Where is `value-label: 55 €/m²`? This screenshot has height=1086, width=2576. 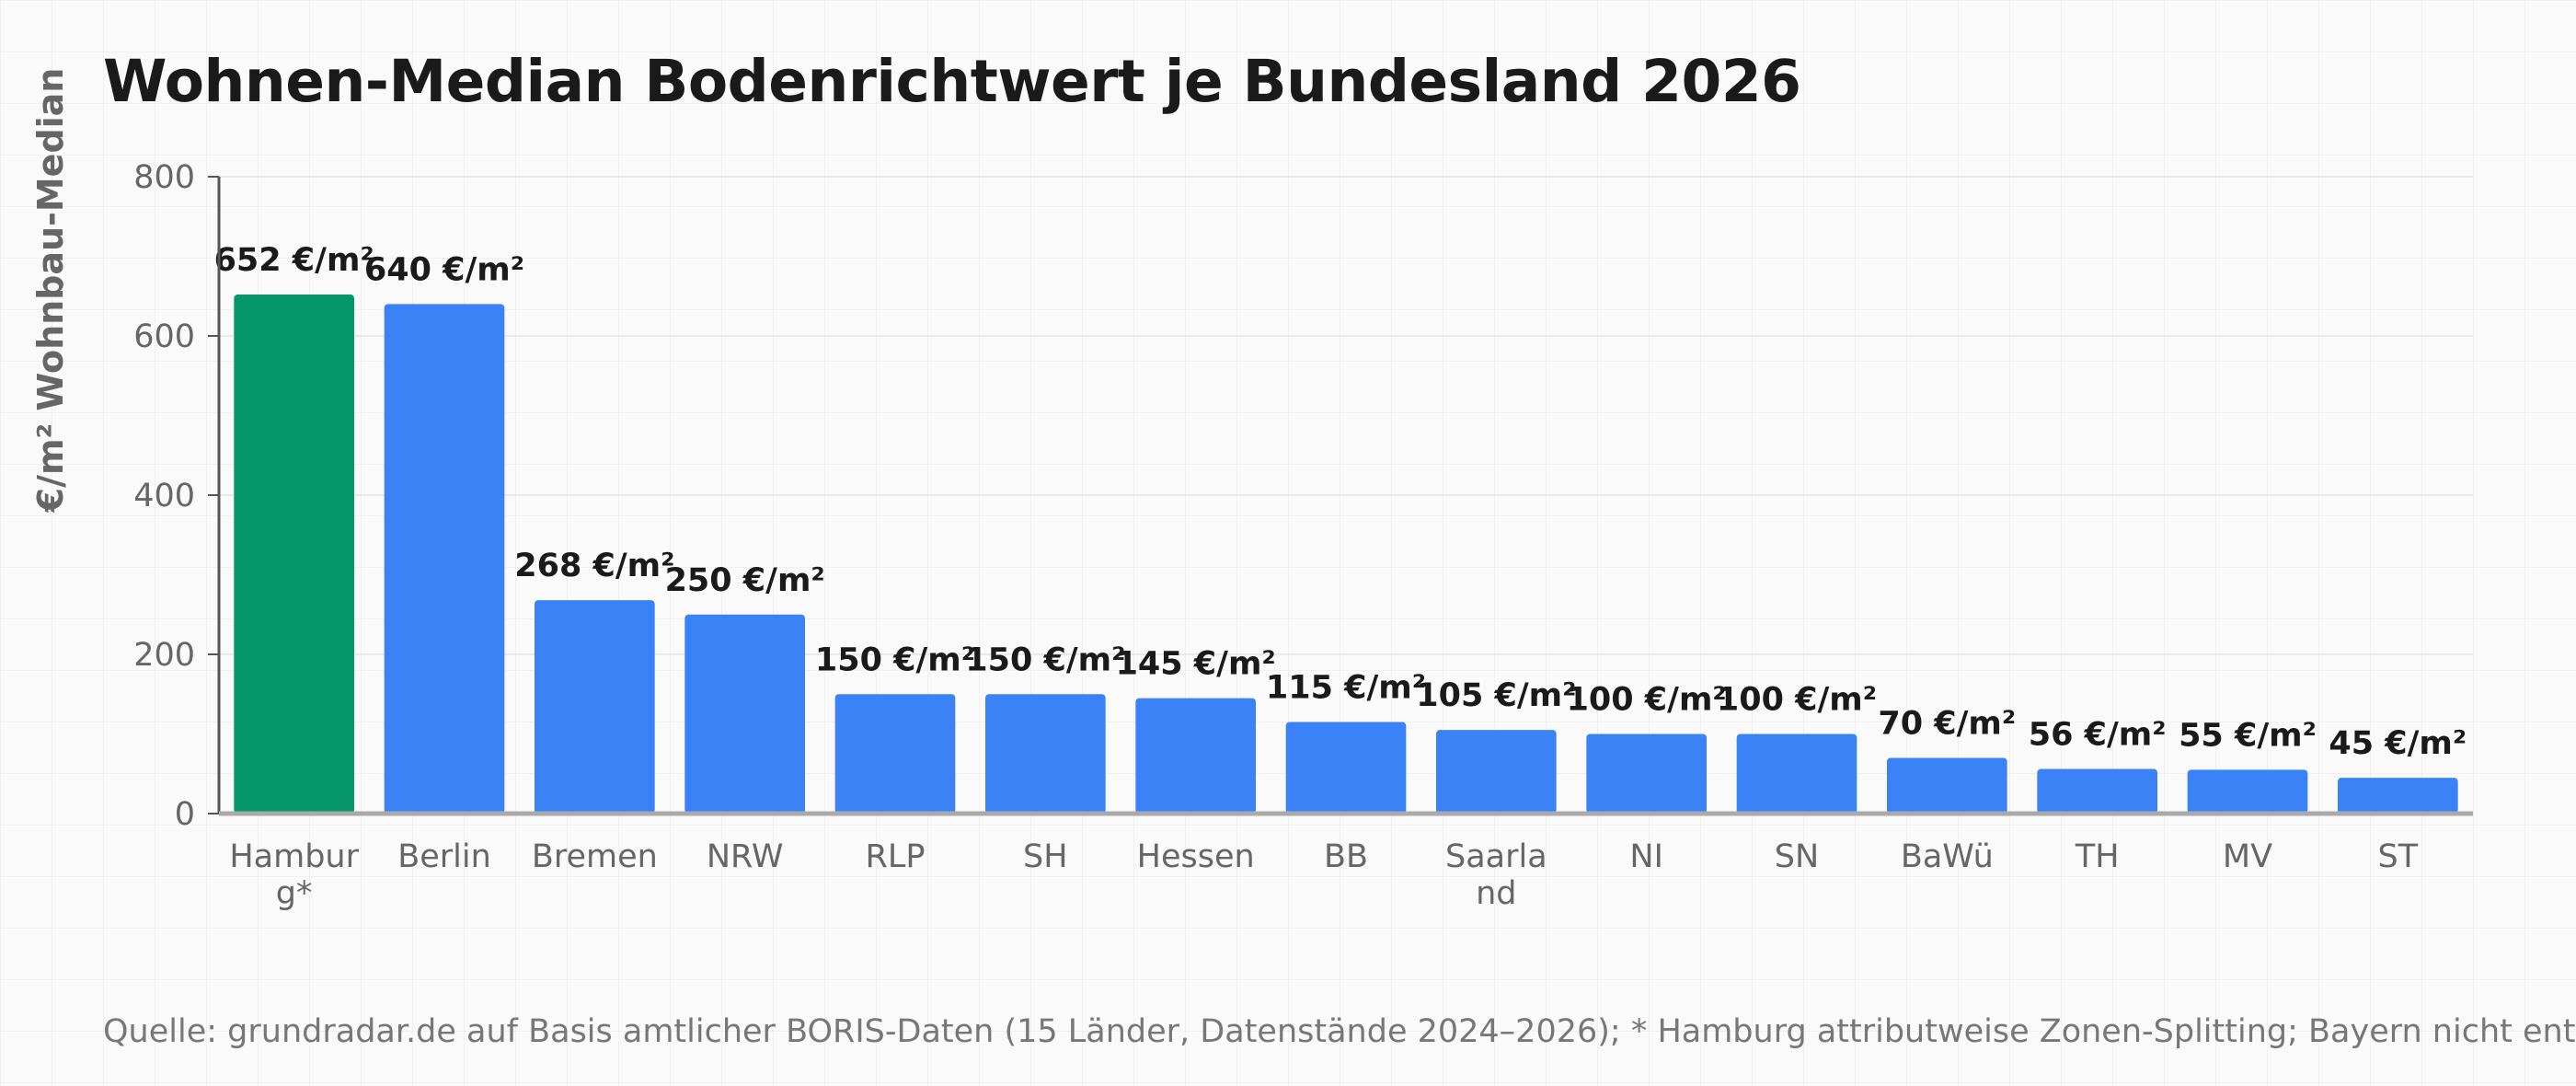 value-label: 55 €/m² is located at coordinates (2248, 735).